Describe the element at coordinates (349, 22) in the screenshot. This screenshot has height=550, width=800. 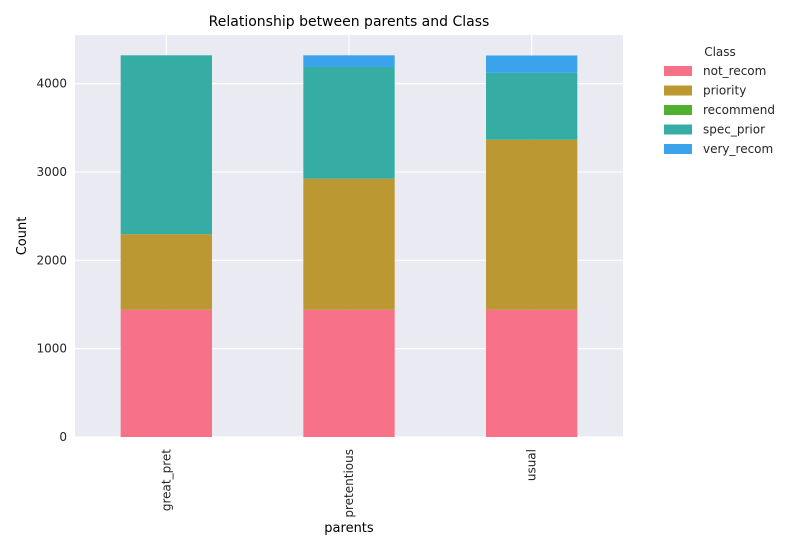
I see `chart-title: Relationship between parents and Class` at that location.